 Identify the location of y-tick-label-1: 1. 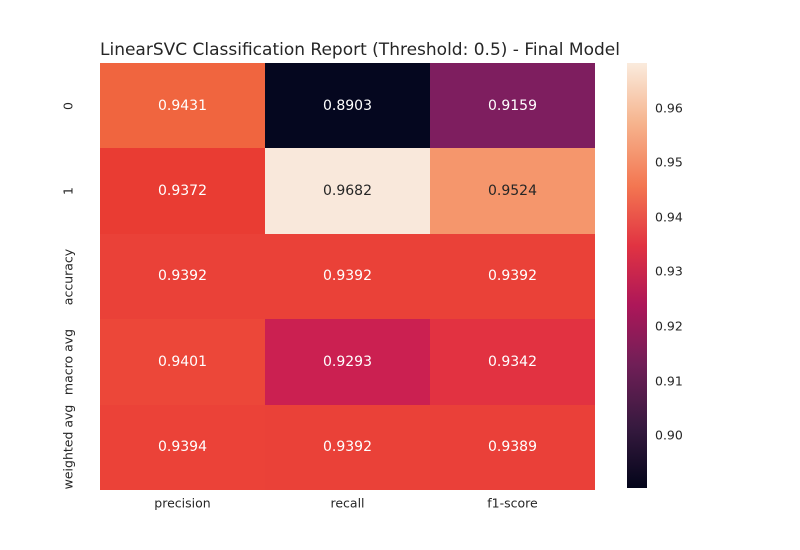
(68, 191).